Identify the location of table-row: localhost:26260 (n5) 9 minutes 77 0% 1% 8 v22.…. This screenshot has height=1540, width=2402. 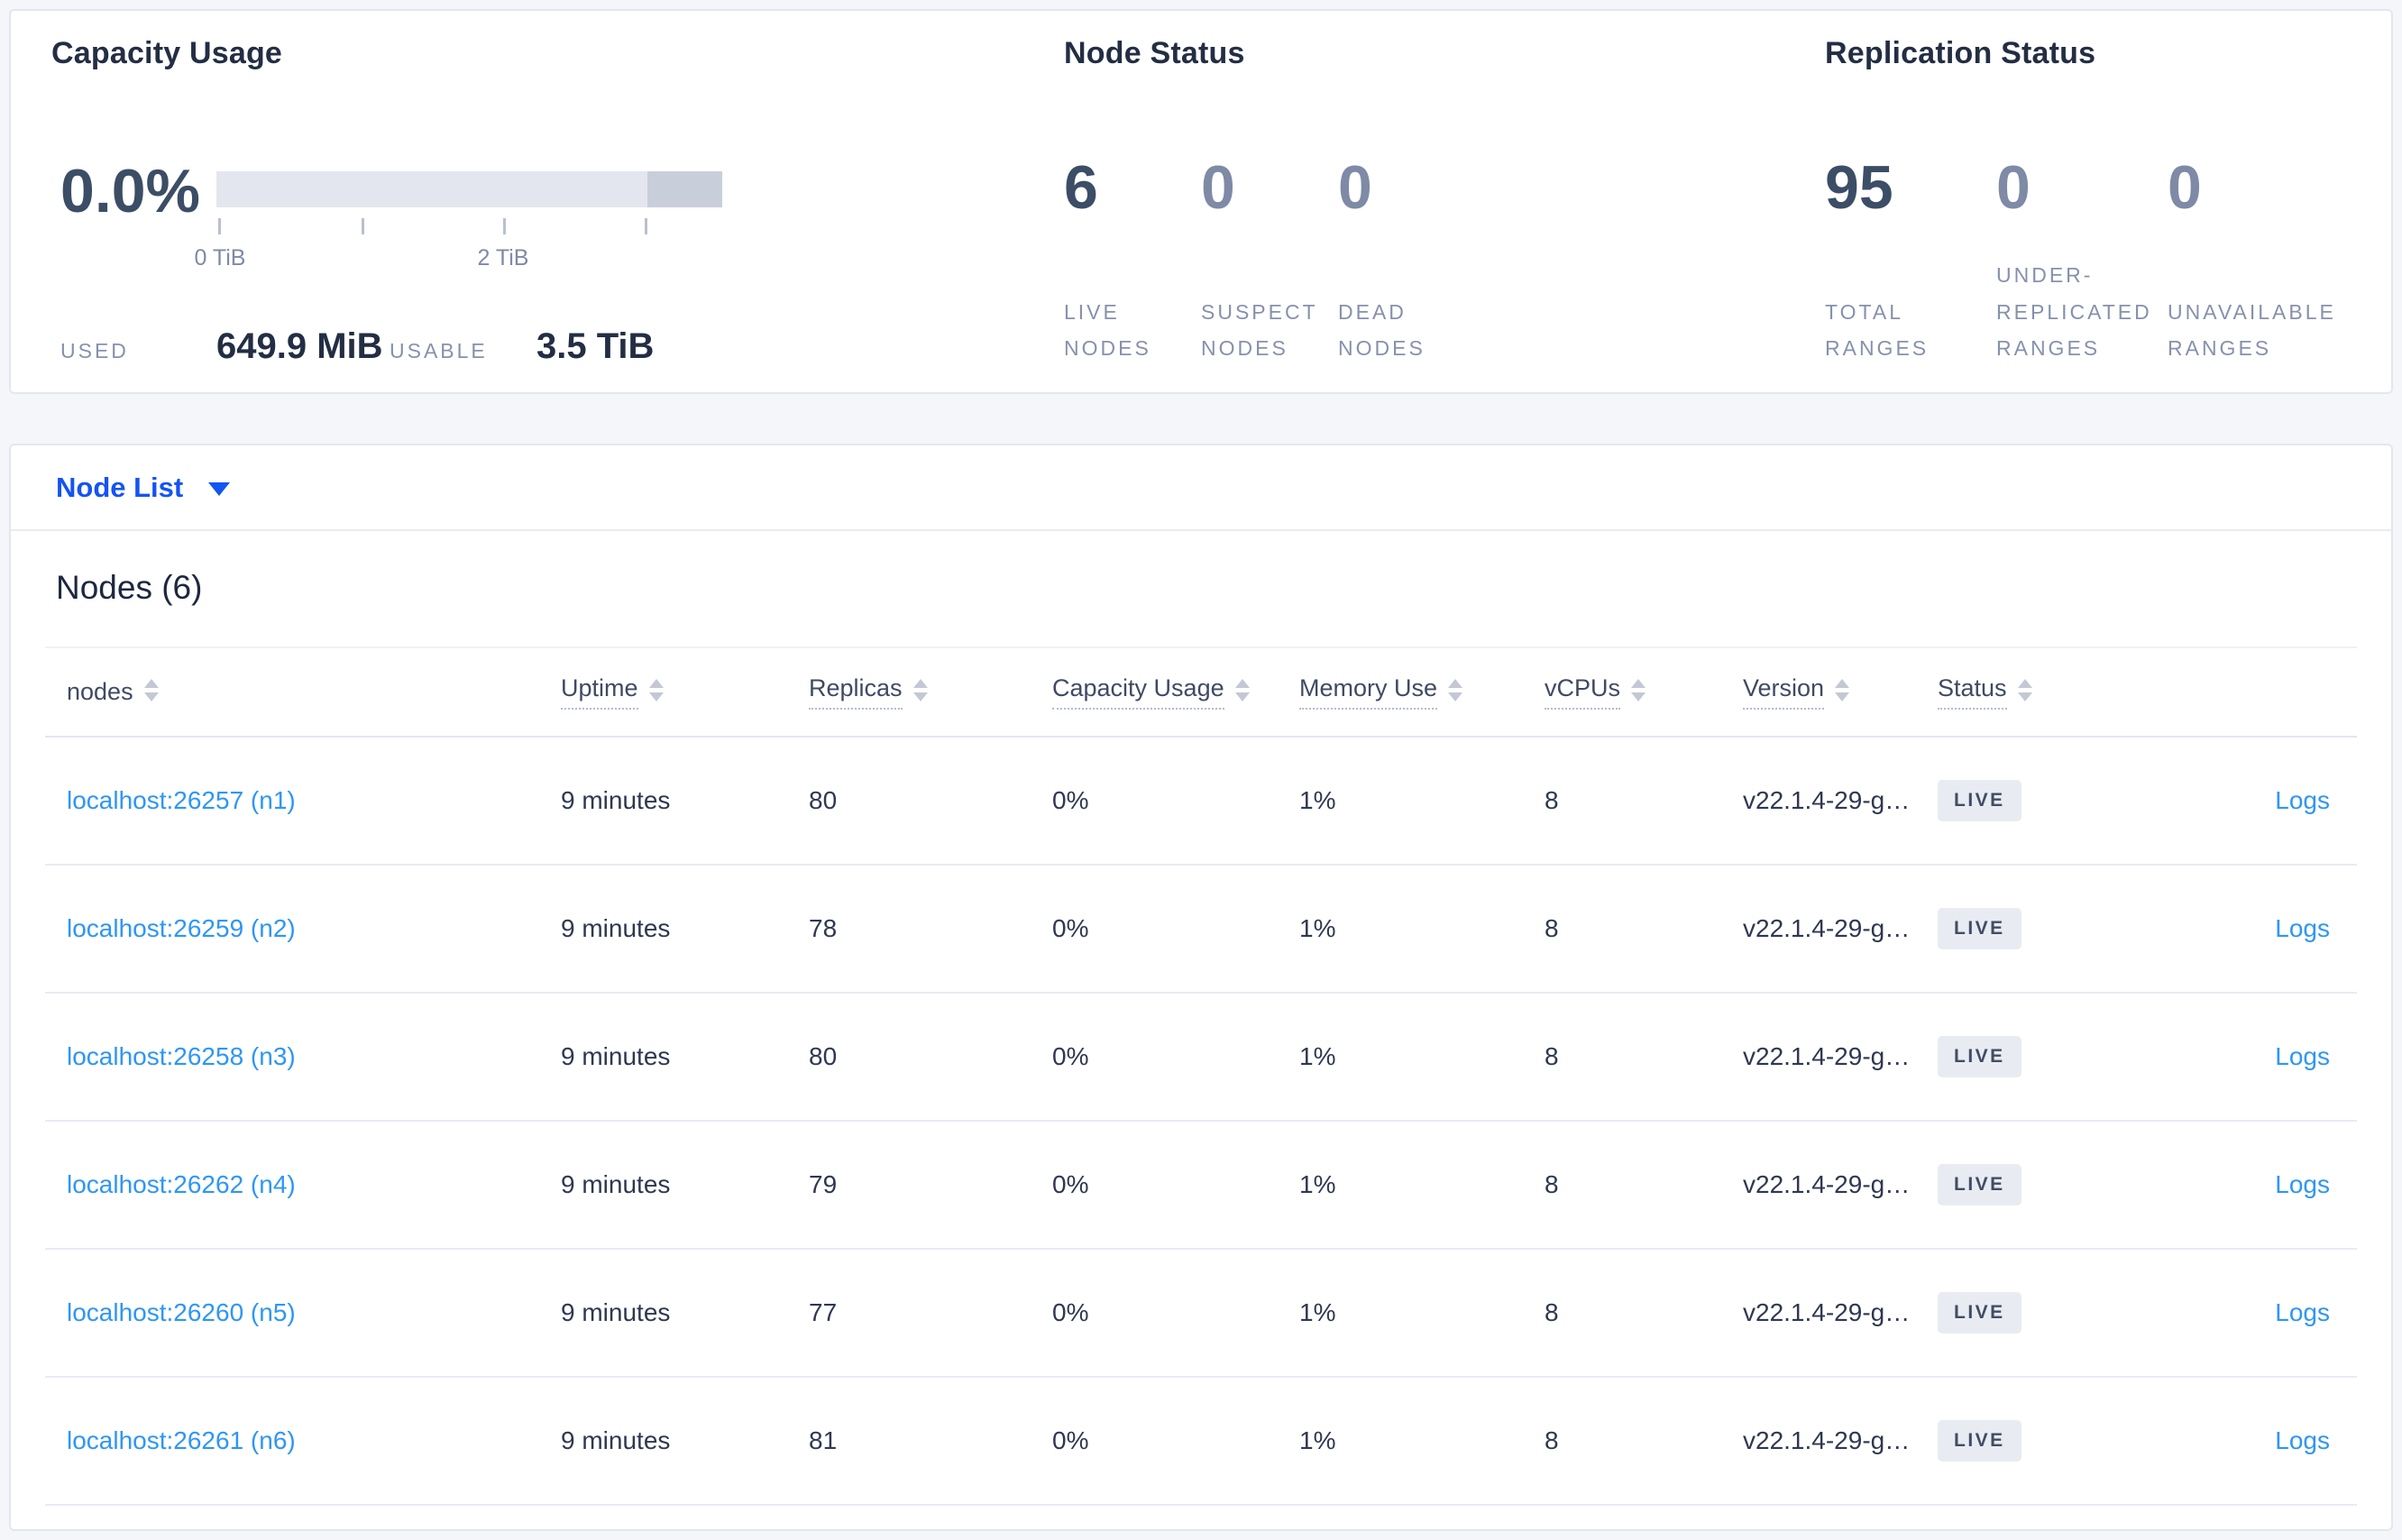
(1201, 1314).